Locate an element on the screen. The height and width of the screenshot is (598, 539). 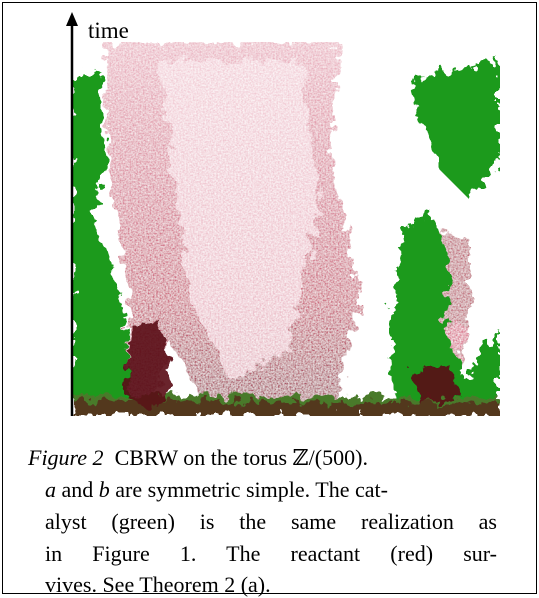
caption-text: vives. See Theorem 2 (a). is located at coordinates (158, 584).